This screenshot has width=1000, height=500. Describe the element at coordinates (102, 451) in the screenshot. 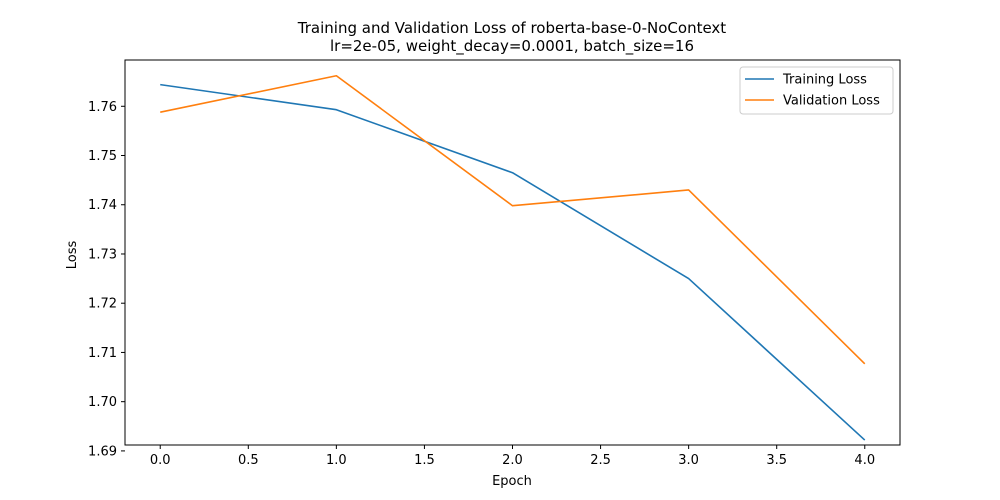

I see `y-tick-label: 1.69` at that location.